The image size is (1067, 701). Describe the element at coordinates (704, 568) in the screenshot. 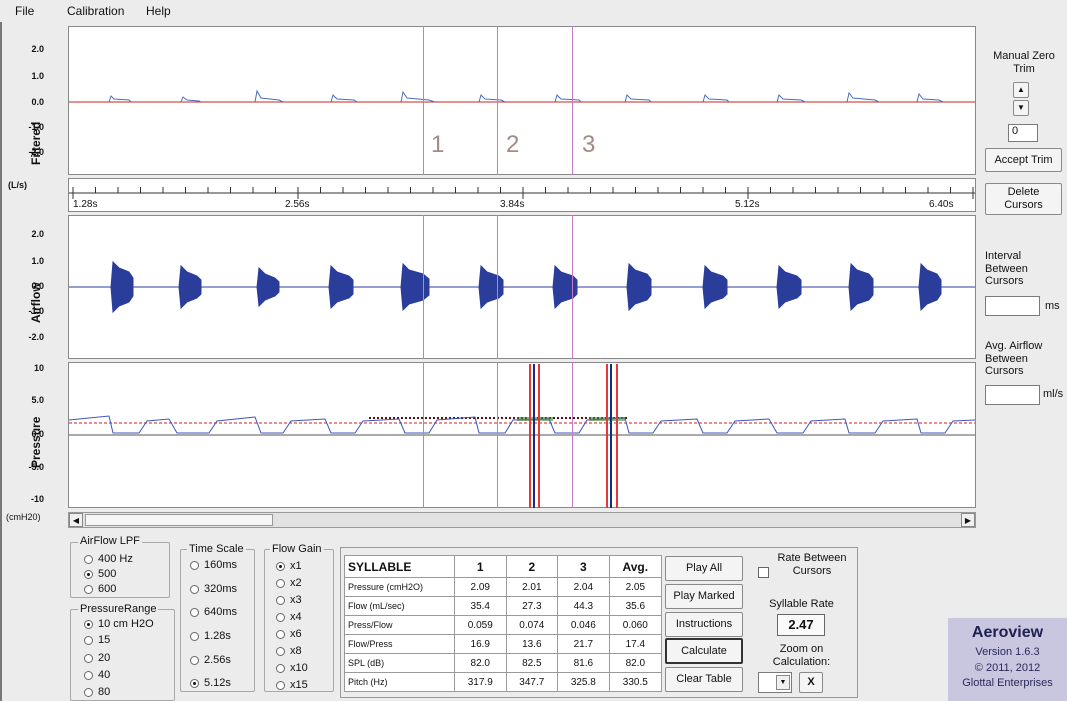

I see `play-all-button: Play All` at that location.